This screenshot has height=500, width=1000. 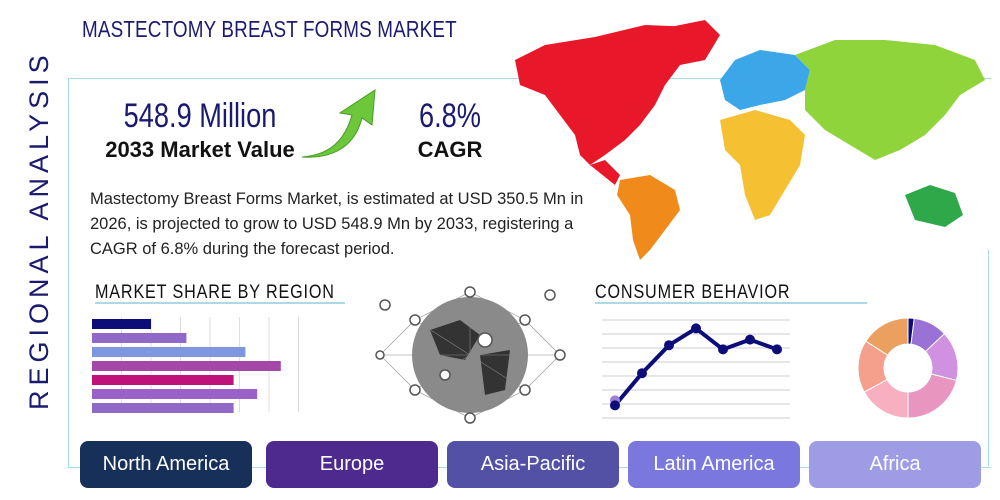 I want to click on consumer-behavior-heading: CONSUMER BEHAVIOR, so click(x=693, y=292).